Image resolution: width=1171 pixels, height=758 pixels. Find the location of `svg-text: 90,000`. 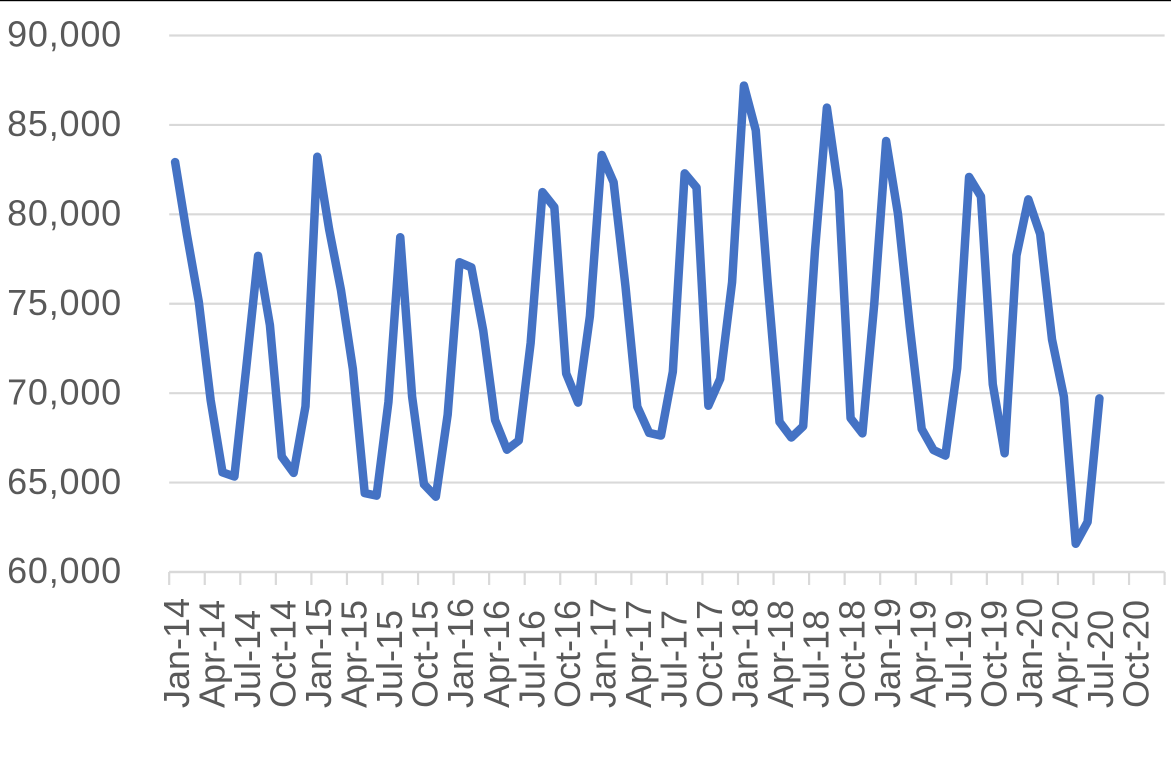

svg-text: 90,000 is located at coordinates (64, 34).